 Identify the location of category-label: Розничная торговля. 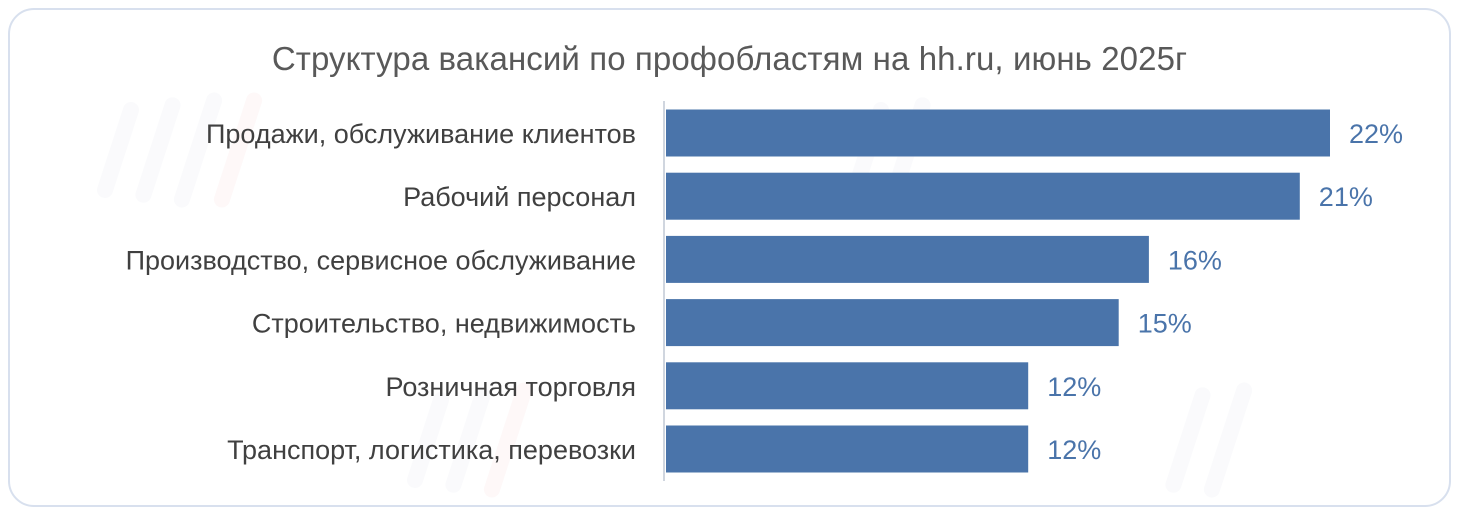
(511, 387).